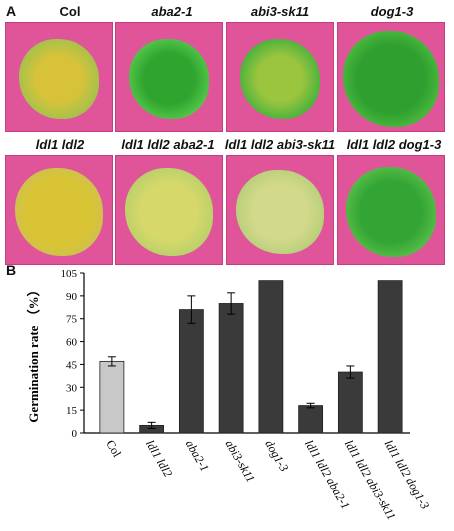  Describe the element at coordinates (240, 461) in the screenshot. I see `x-tick-label: abi3-sk11` at that location.